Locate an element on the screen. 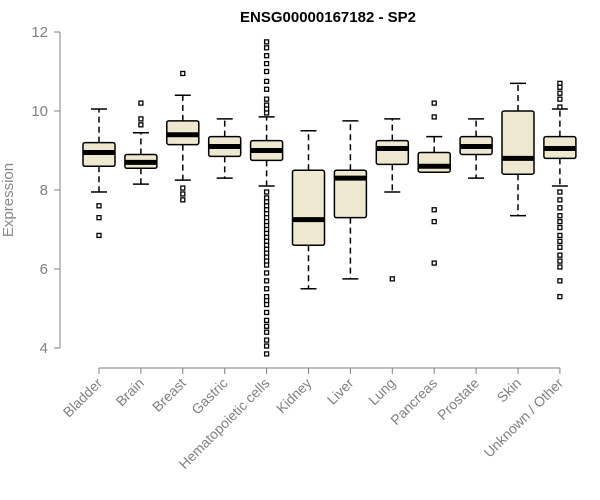  y-tick-label: 8 is located at coordinates (44, 190).